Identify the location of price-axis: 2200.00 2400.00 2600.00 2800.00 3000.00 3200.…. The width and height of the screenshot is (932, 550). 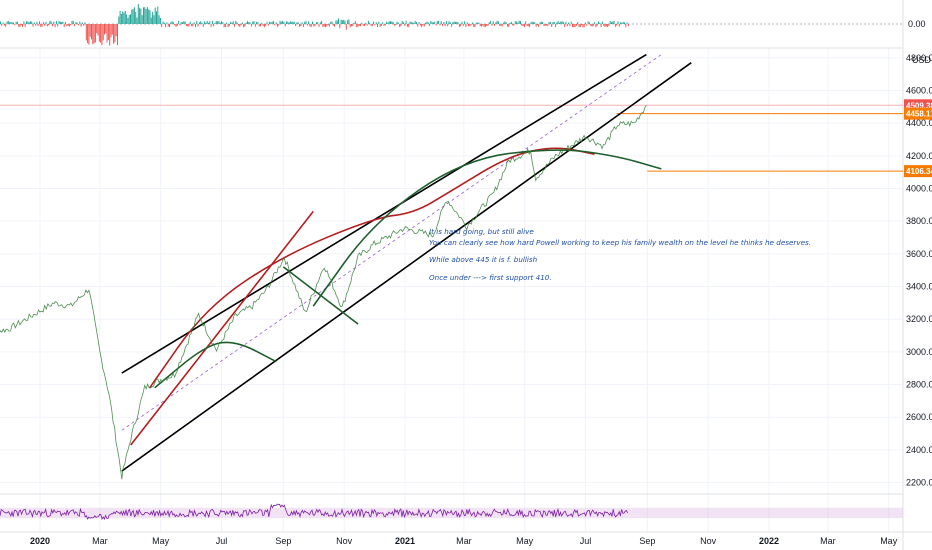
(919, 270).